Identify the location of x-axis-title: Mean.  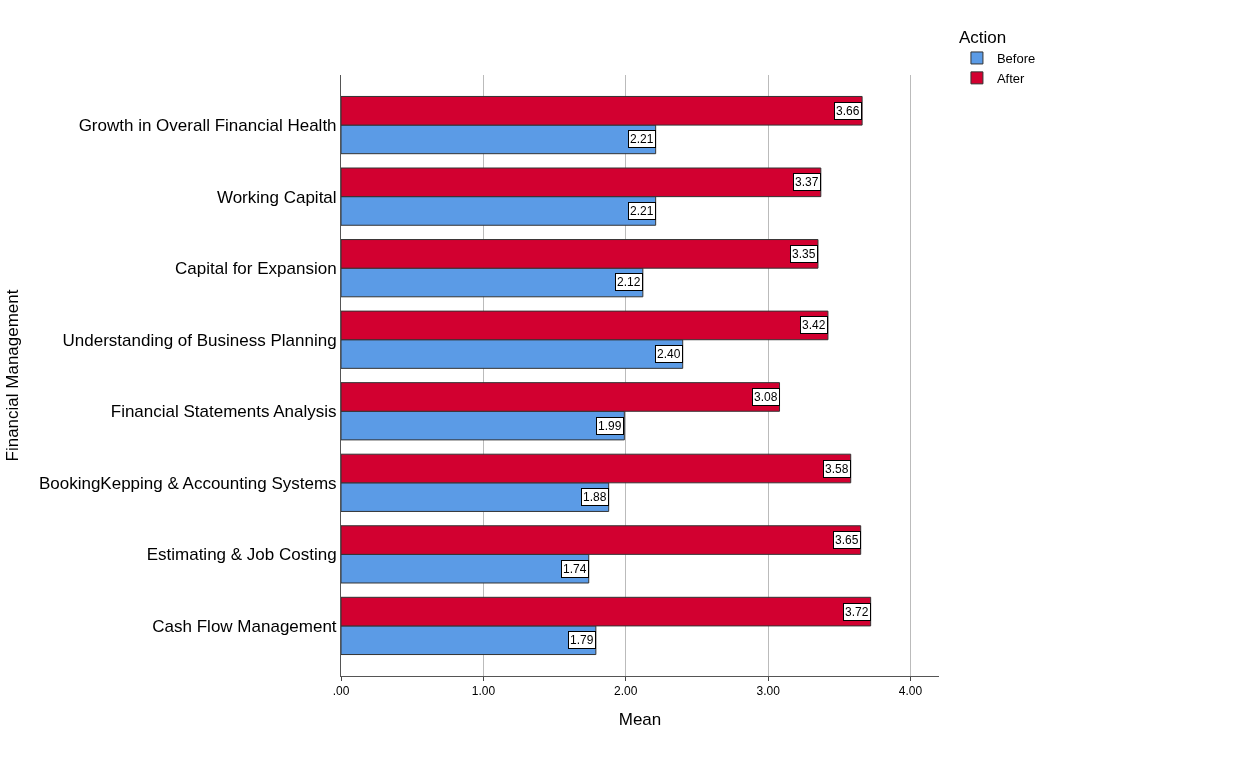
(640, 719).